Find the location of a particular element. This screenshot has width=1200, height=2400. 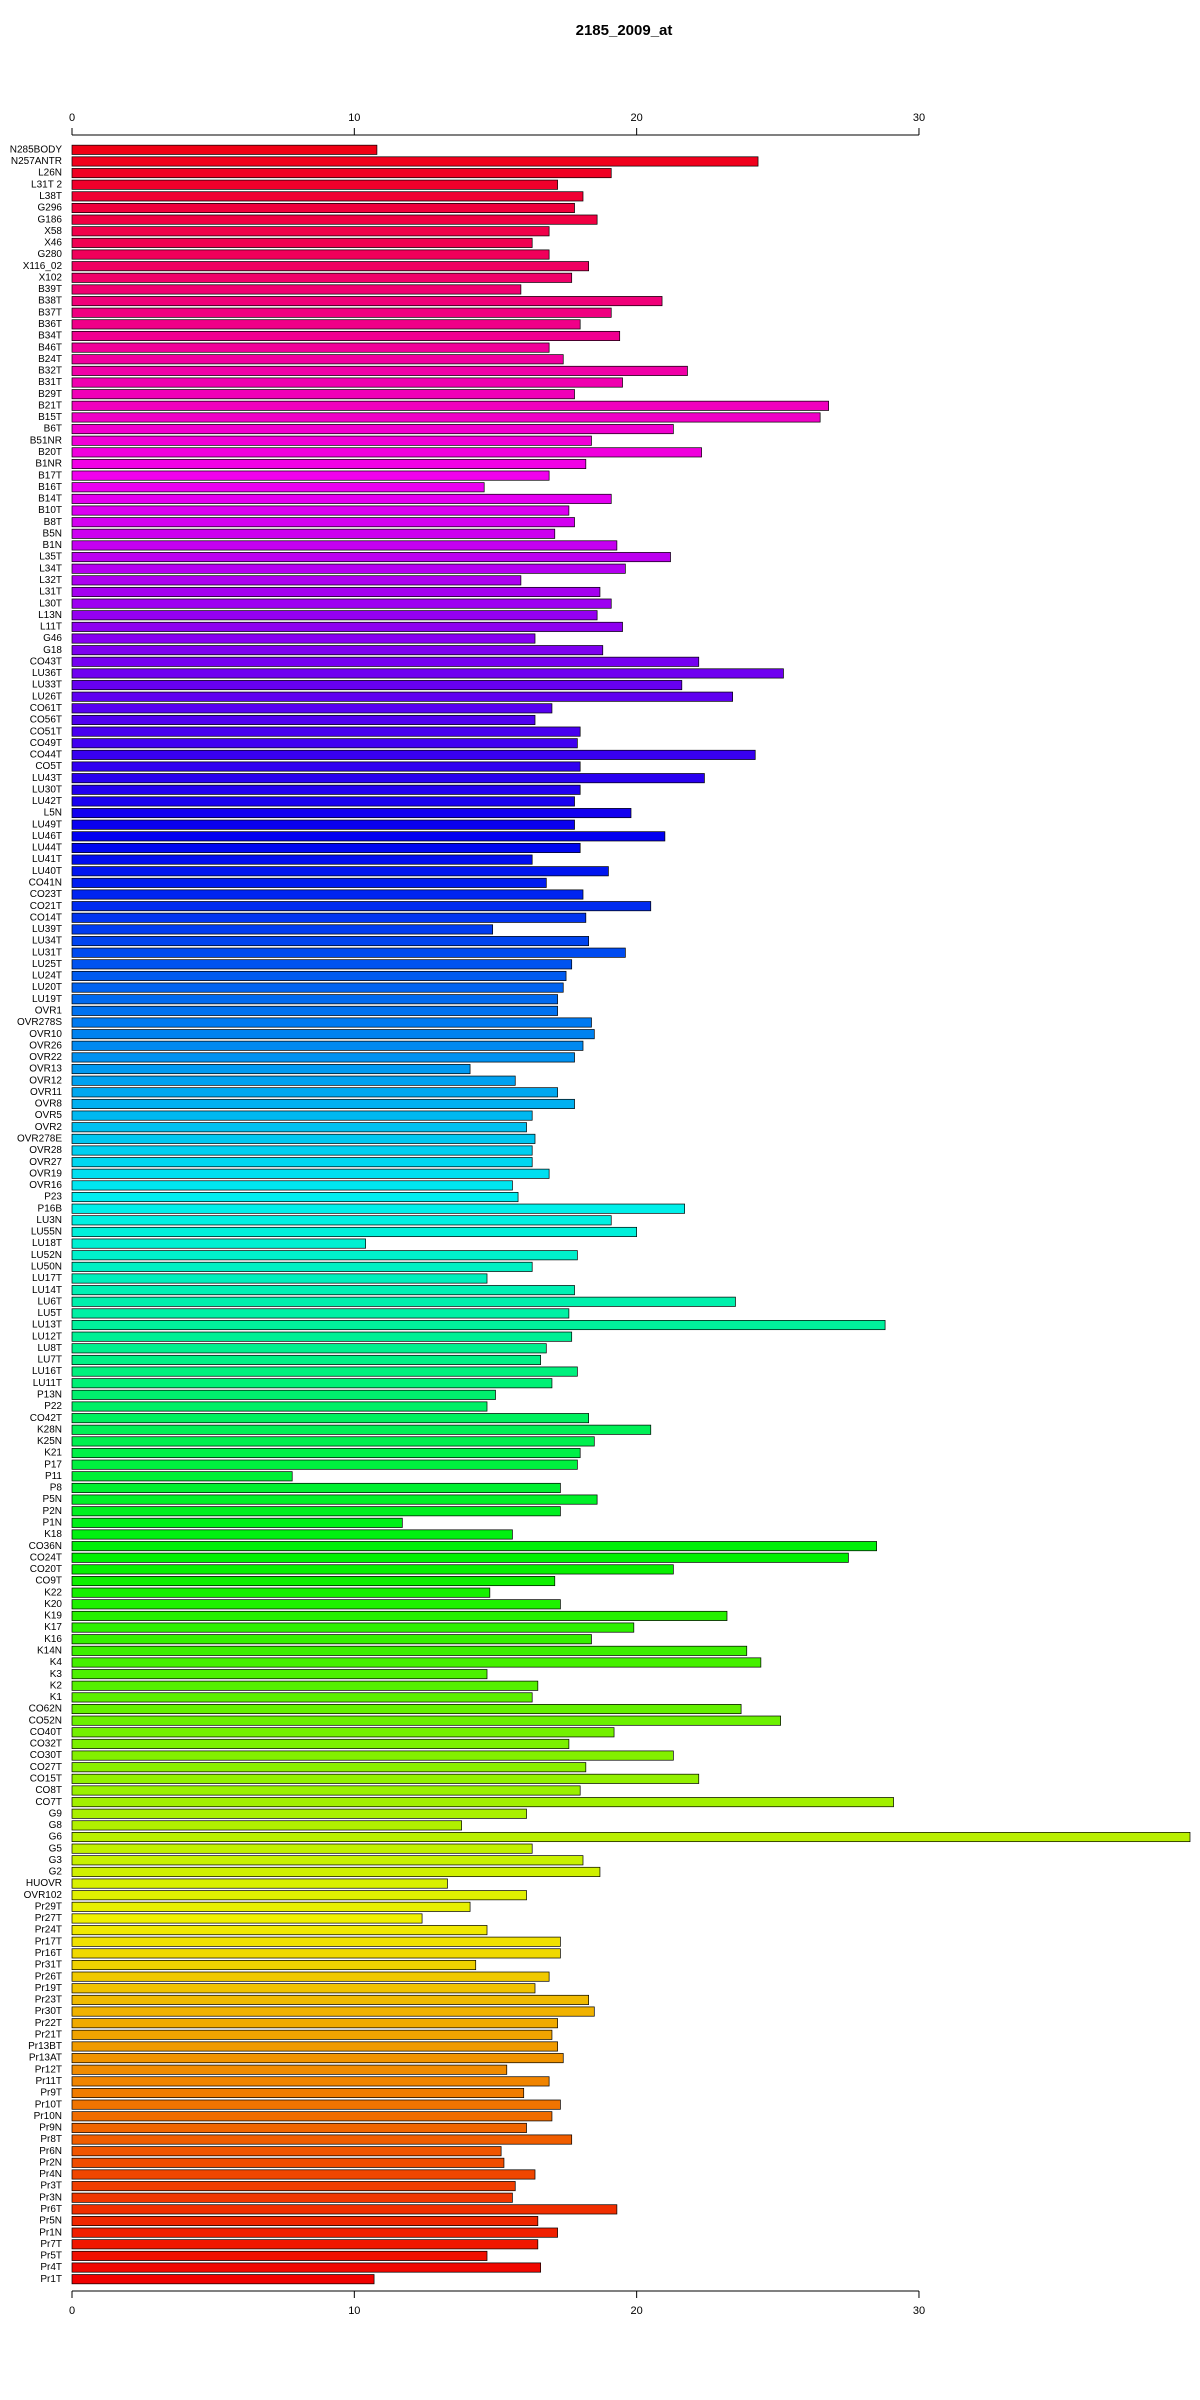

y-tick-label: OVR10 is located at coordinates (45, 1034).